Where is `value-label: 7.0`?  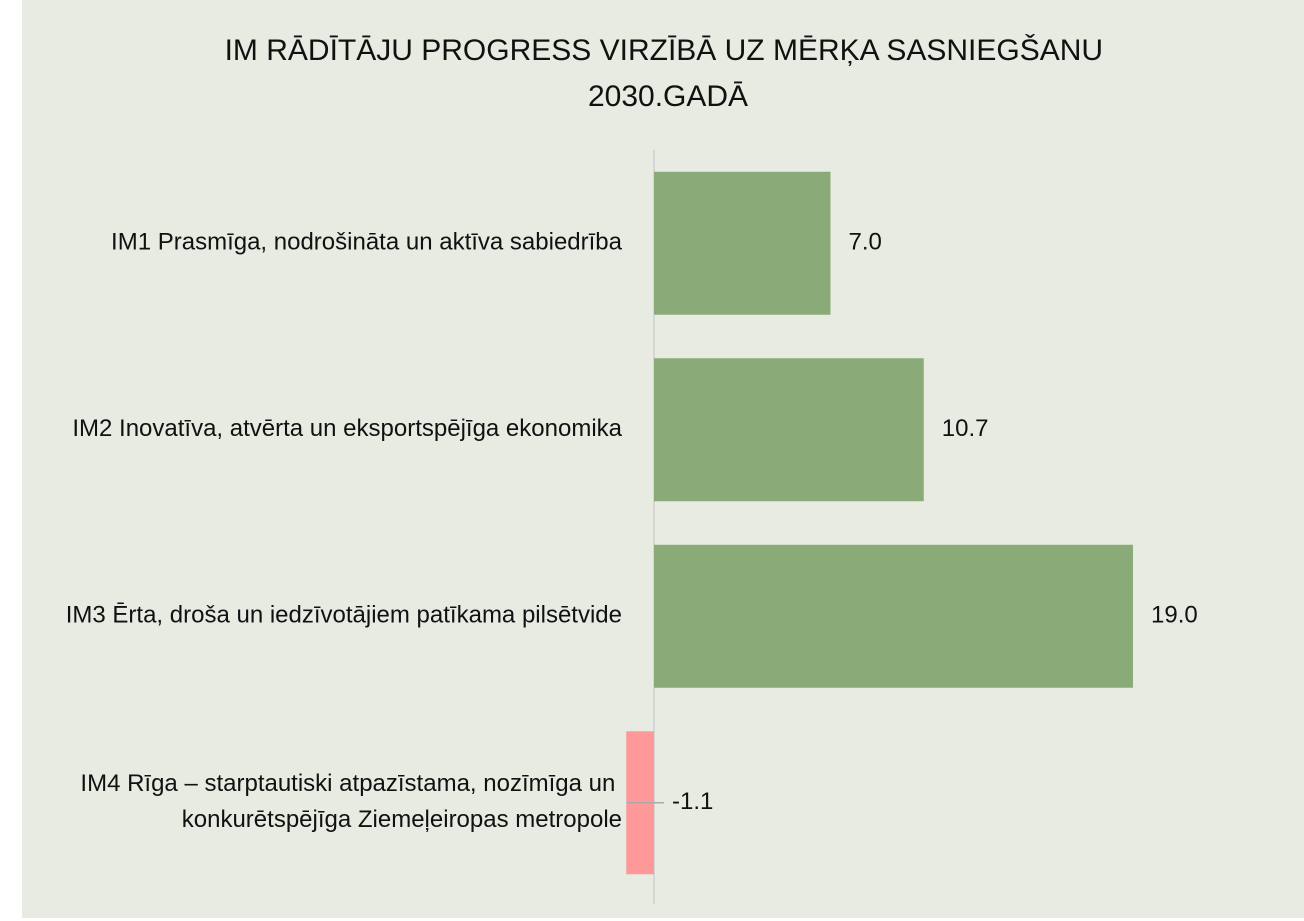
value-label: 7.0 is located at coordinates (864, 242).